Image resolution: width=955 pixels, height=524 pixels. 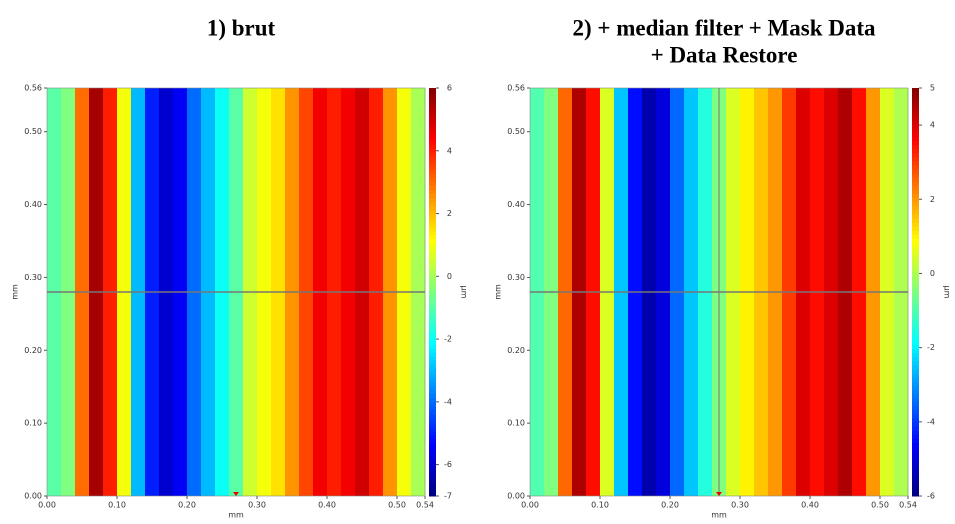 What do you see at coordinates (449, 88) in the screenshot?
I see `colorbar-tick-label: 6` at bounding box center [449, 88].